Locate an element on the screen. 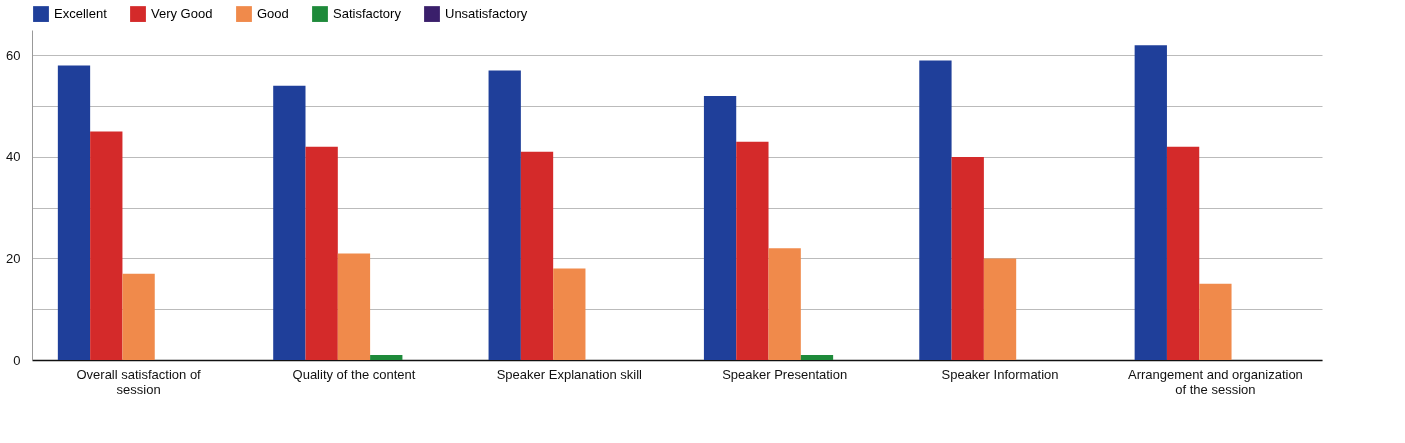  x-tick-label: Quality of the content is located at coordinates (354, 374).